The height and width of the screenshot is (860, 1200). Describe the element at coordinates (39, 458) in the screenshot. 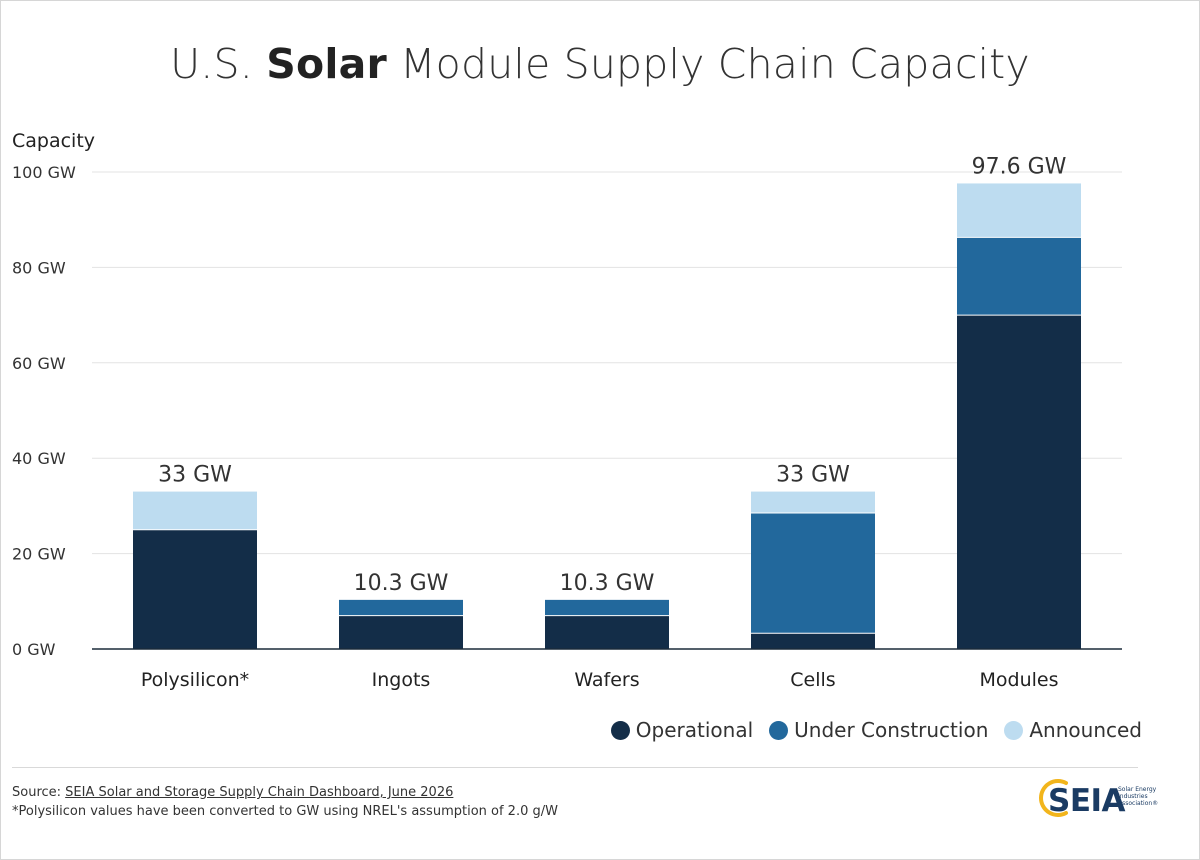

I see `y-tick-label: 40 GW` at that location.